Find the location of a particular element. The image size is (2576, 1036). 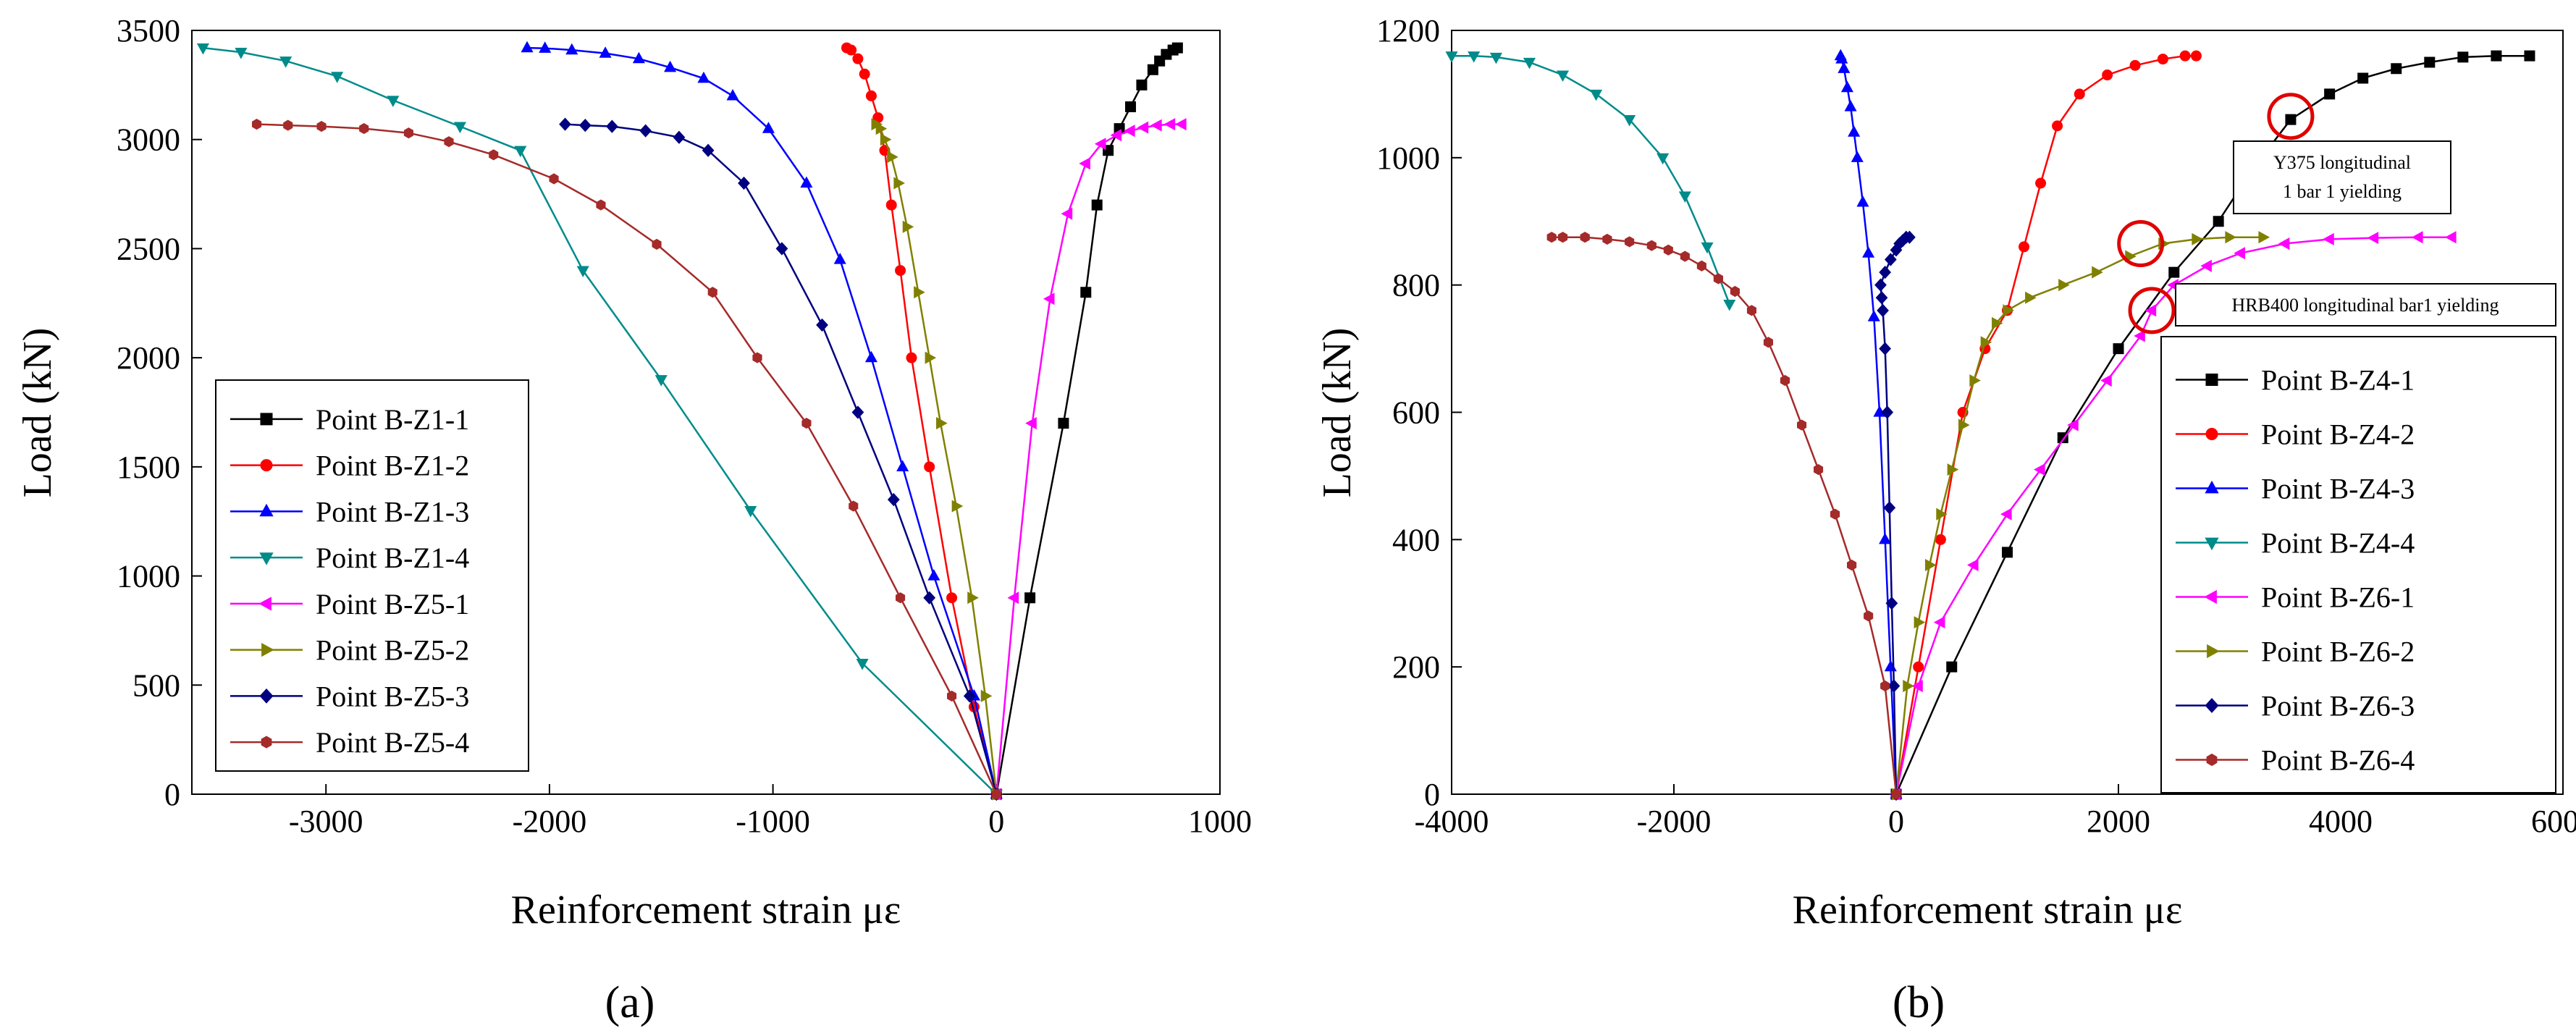

legend-entry: Point B-Z5-1 is located at coordinates (349, 604).